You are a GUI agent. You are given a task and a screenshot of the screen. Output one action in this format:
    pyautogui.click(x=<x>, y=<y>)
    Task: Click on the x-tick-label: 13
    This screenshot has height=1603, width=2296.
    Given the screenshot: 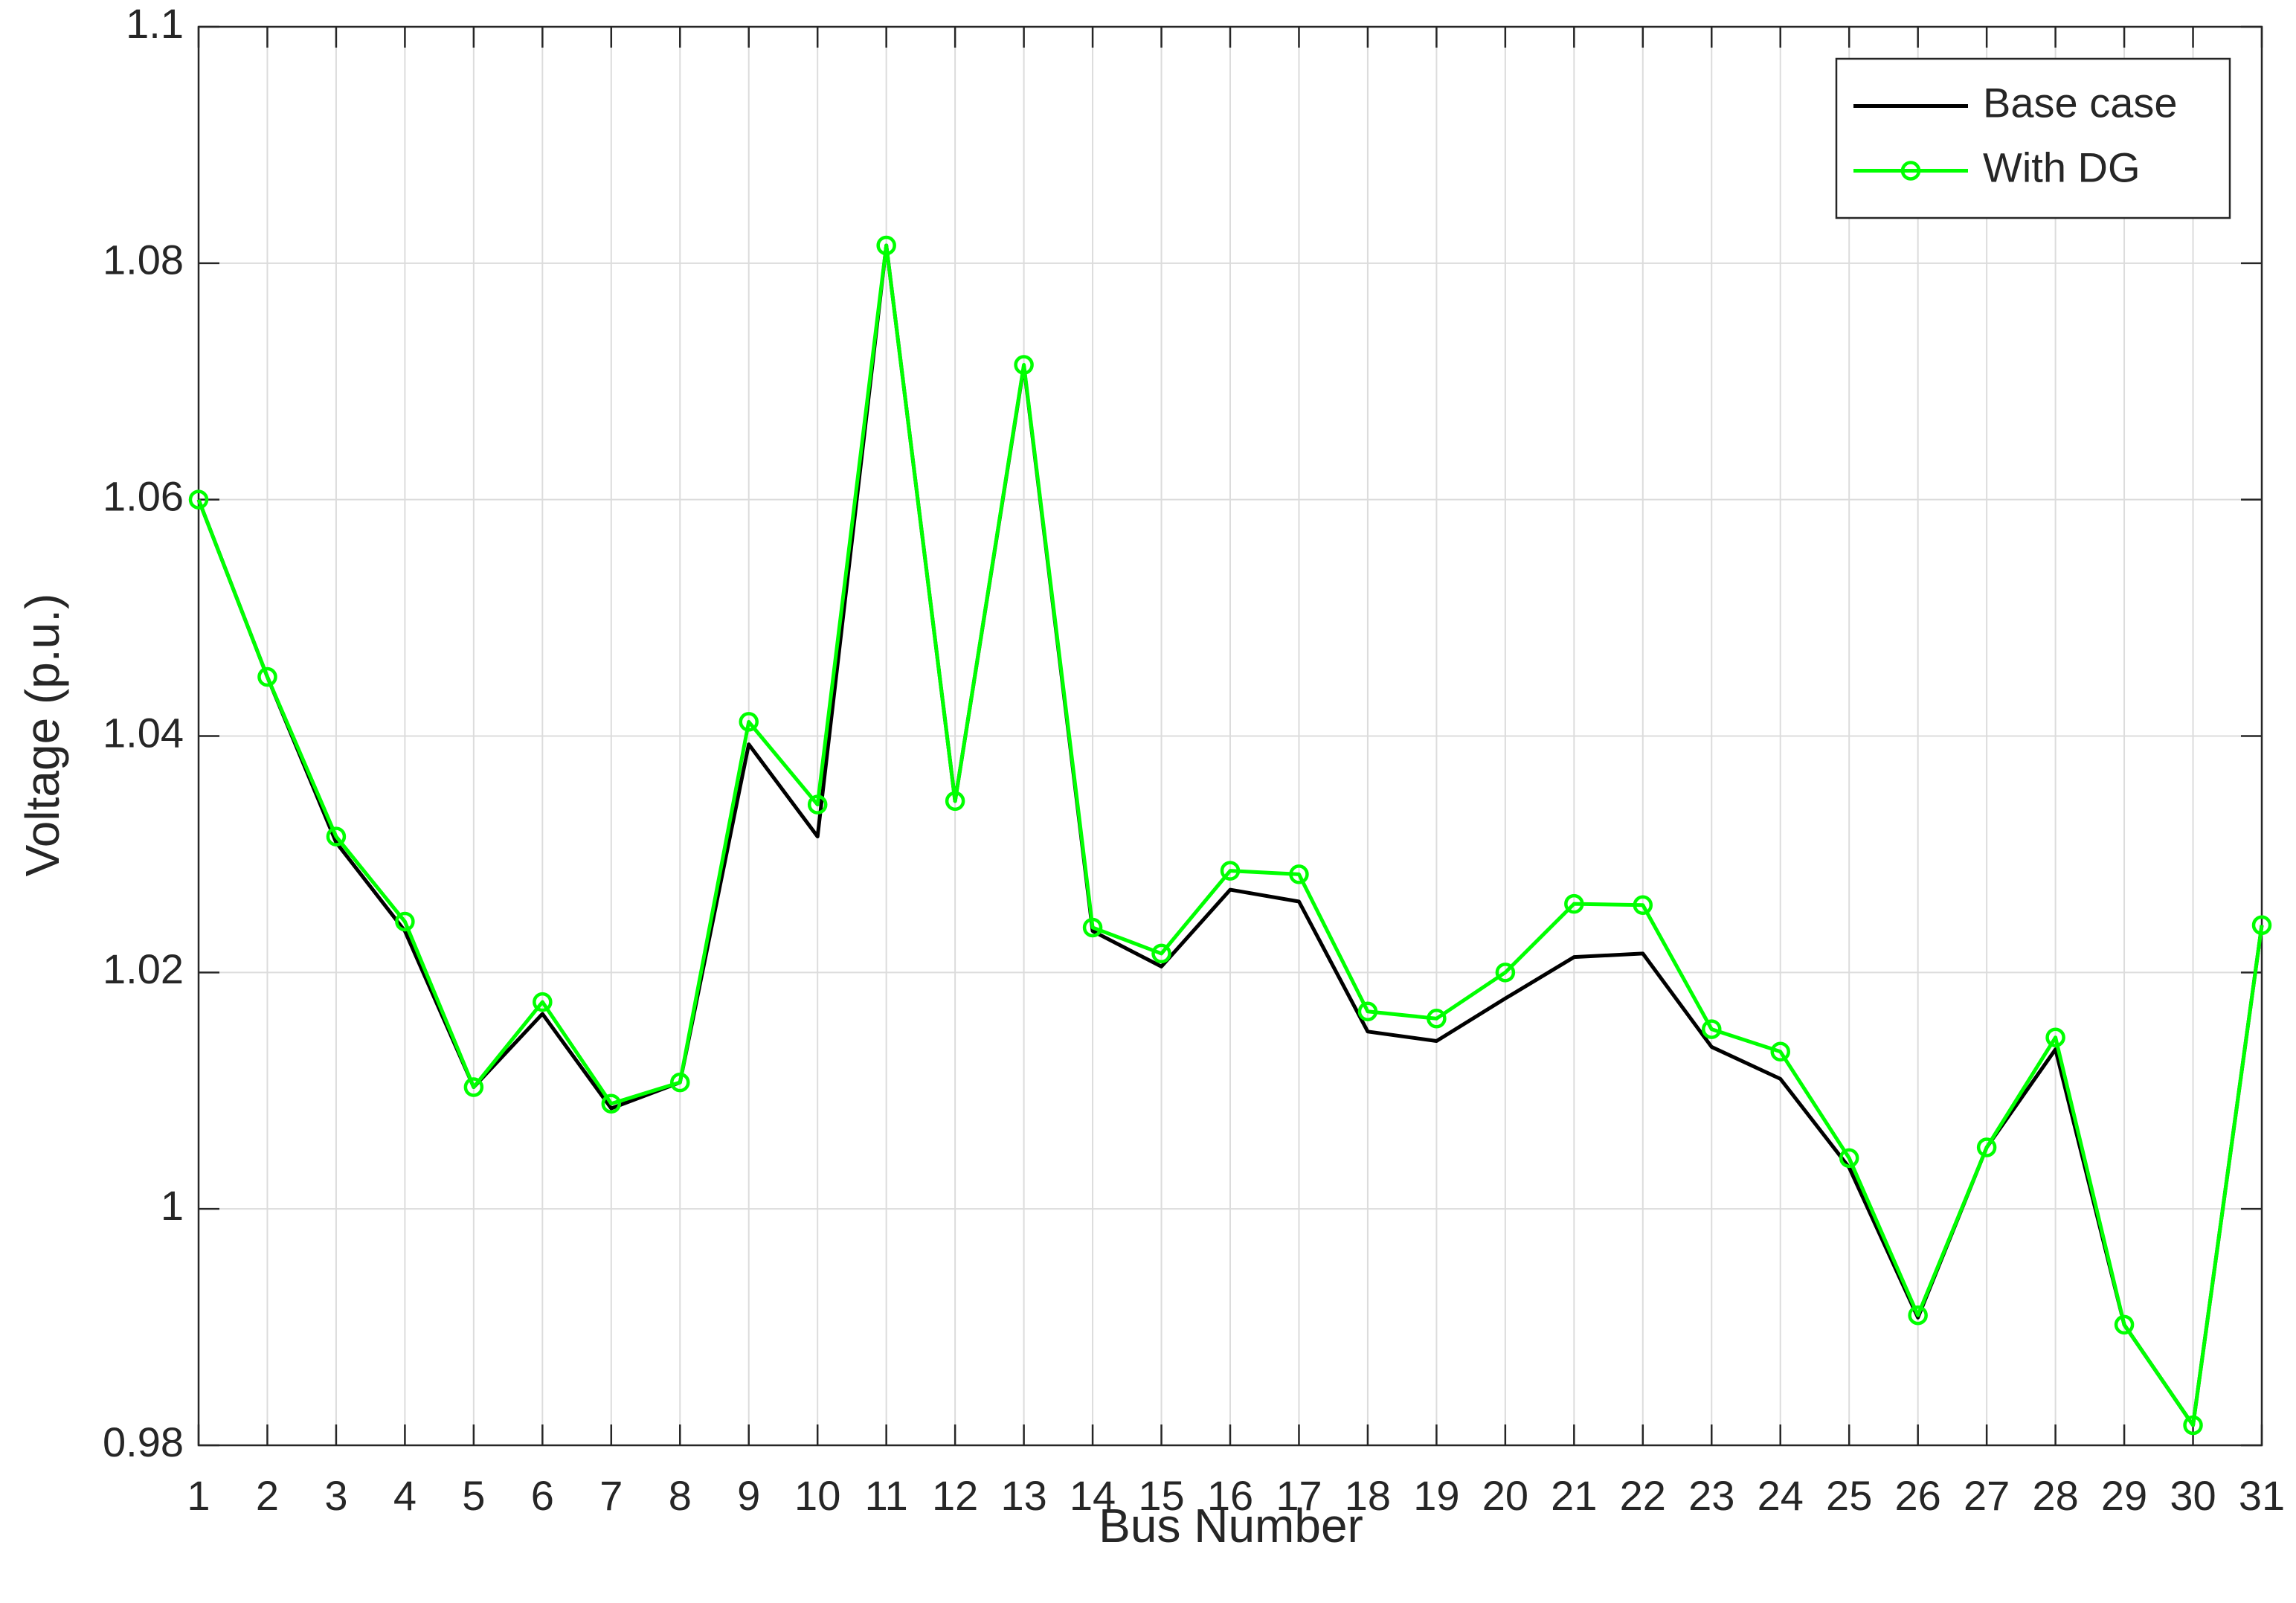 What is the action you would take?
    pyautogui.click(x=1023, y=1496)
    